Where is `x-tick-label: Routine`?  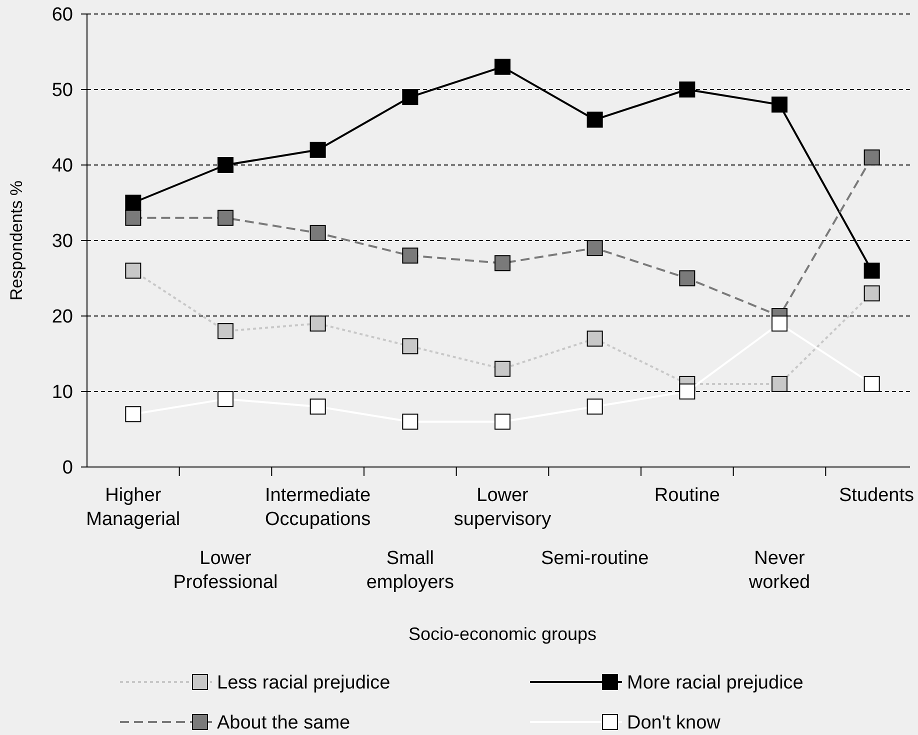 x-tick-label: Routine is located at coordinates (687, 495).